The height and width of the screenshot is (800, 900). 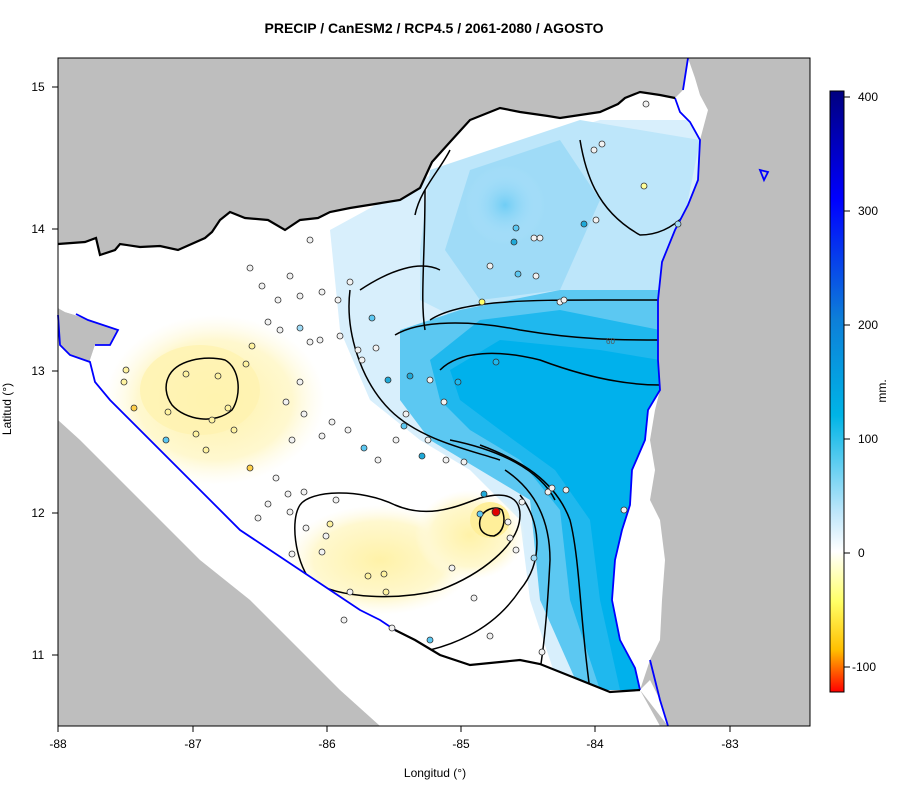 What do you see at coordinates (868, 211) in the screenshot?
I see `colorbar-tick-label: 300` at bounding box center [868, 211].